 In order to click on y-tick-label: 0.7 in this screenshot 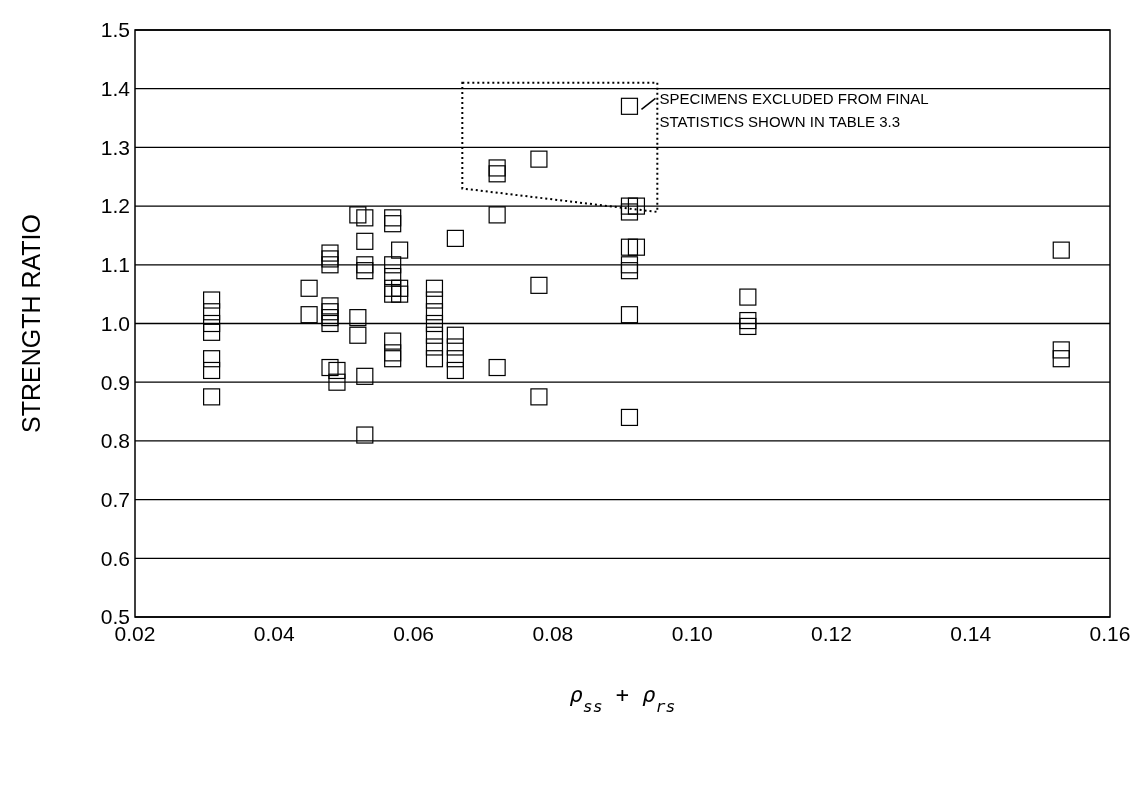, I will do `click(115, 499)`.